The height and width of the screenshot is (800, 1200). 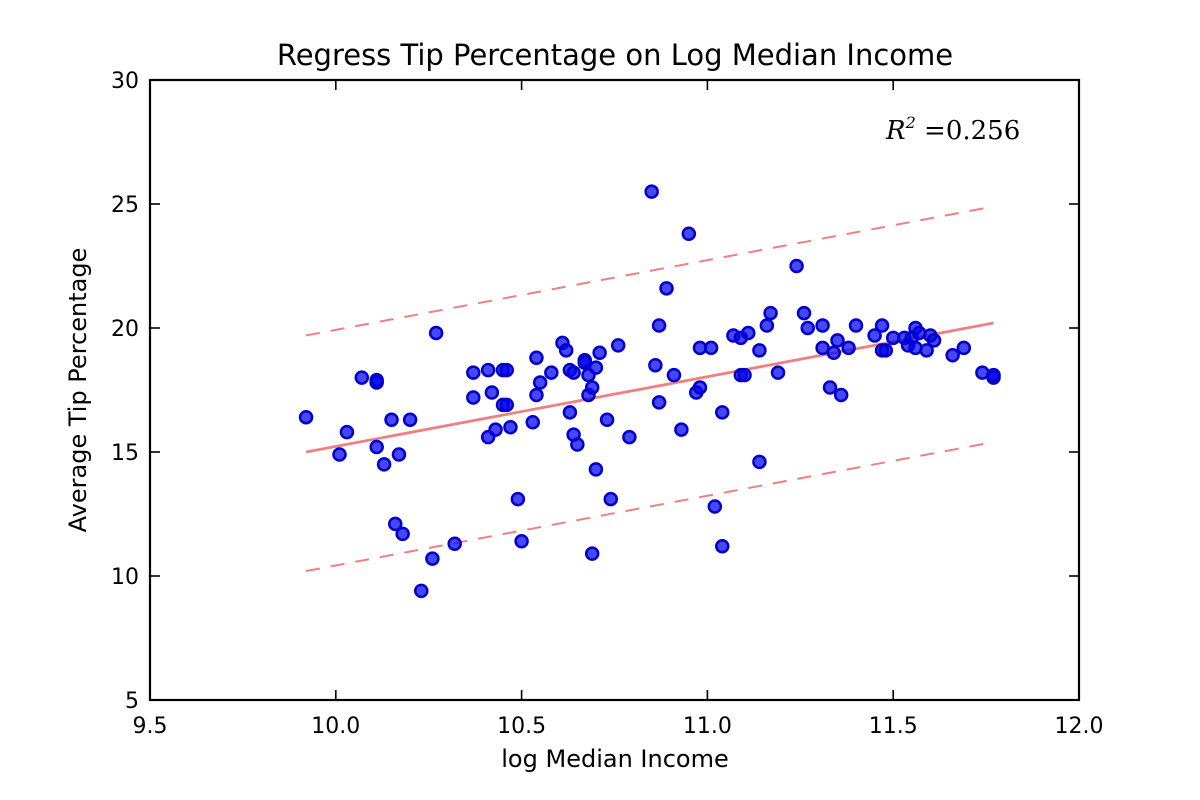 I want to click on x-tick-label: 9.5, so click(x=150, y=726).